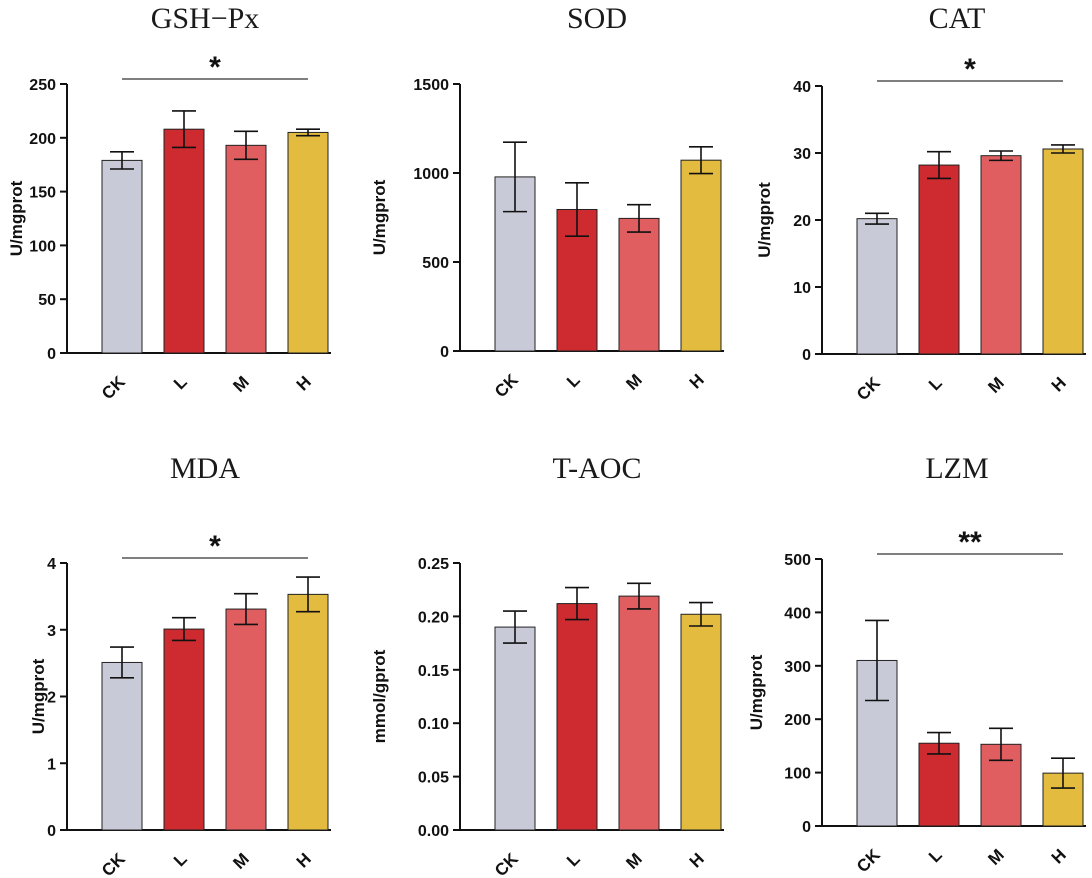 The image size is (1092, 878). I want to click on chart-title: CAT, so click(957, 18).